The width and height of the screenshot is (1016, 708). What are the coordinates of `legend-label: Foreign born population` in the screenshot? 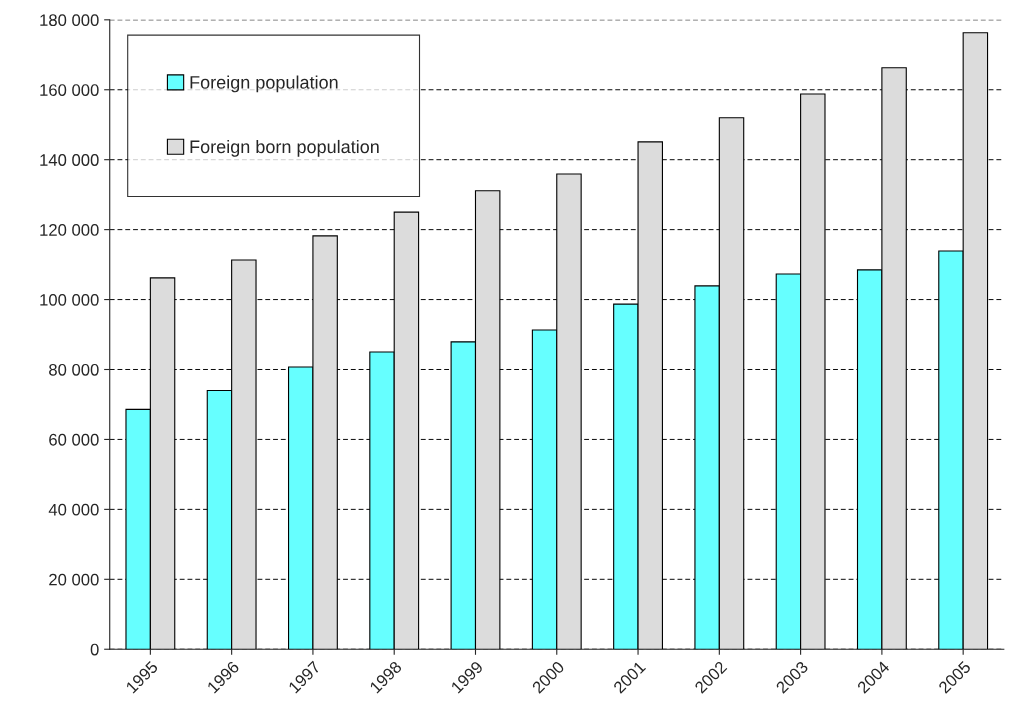 It's located at (284, 148).